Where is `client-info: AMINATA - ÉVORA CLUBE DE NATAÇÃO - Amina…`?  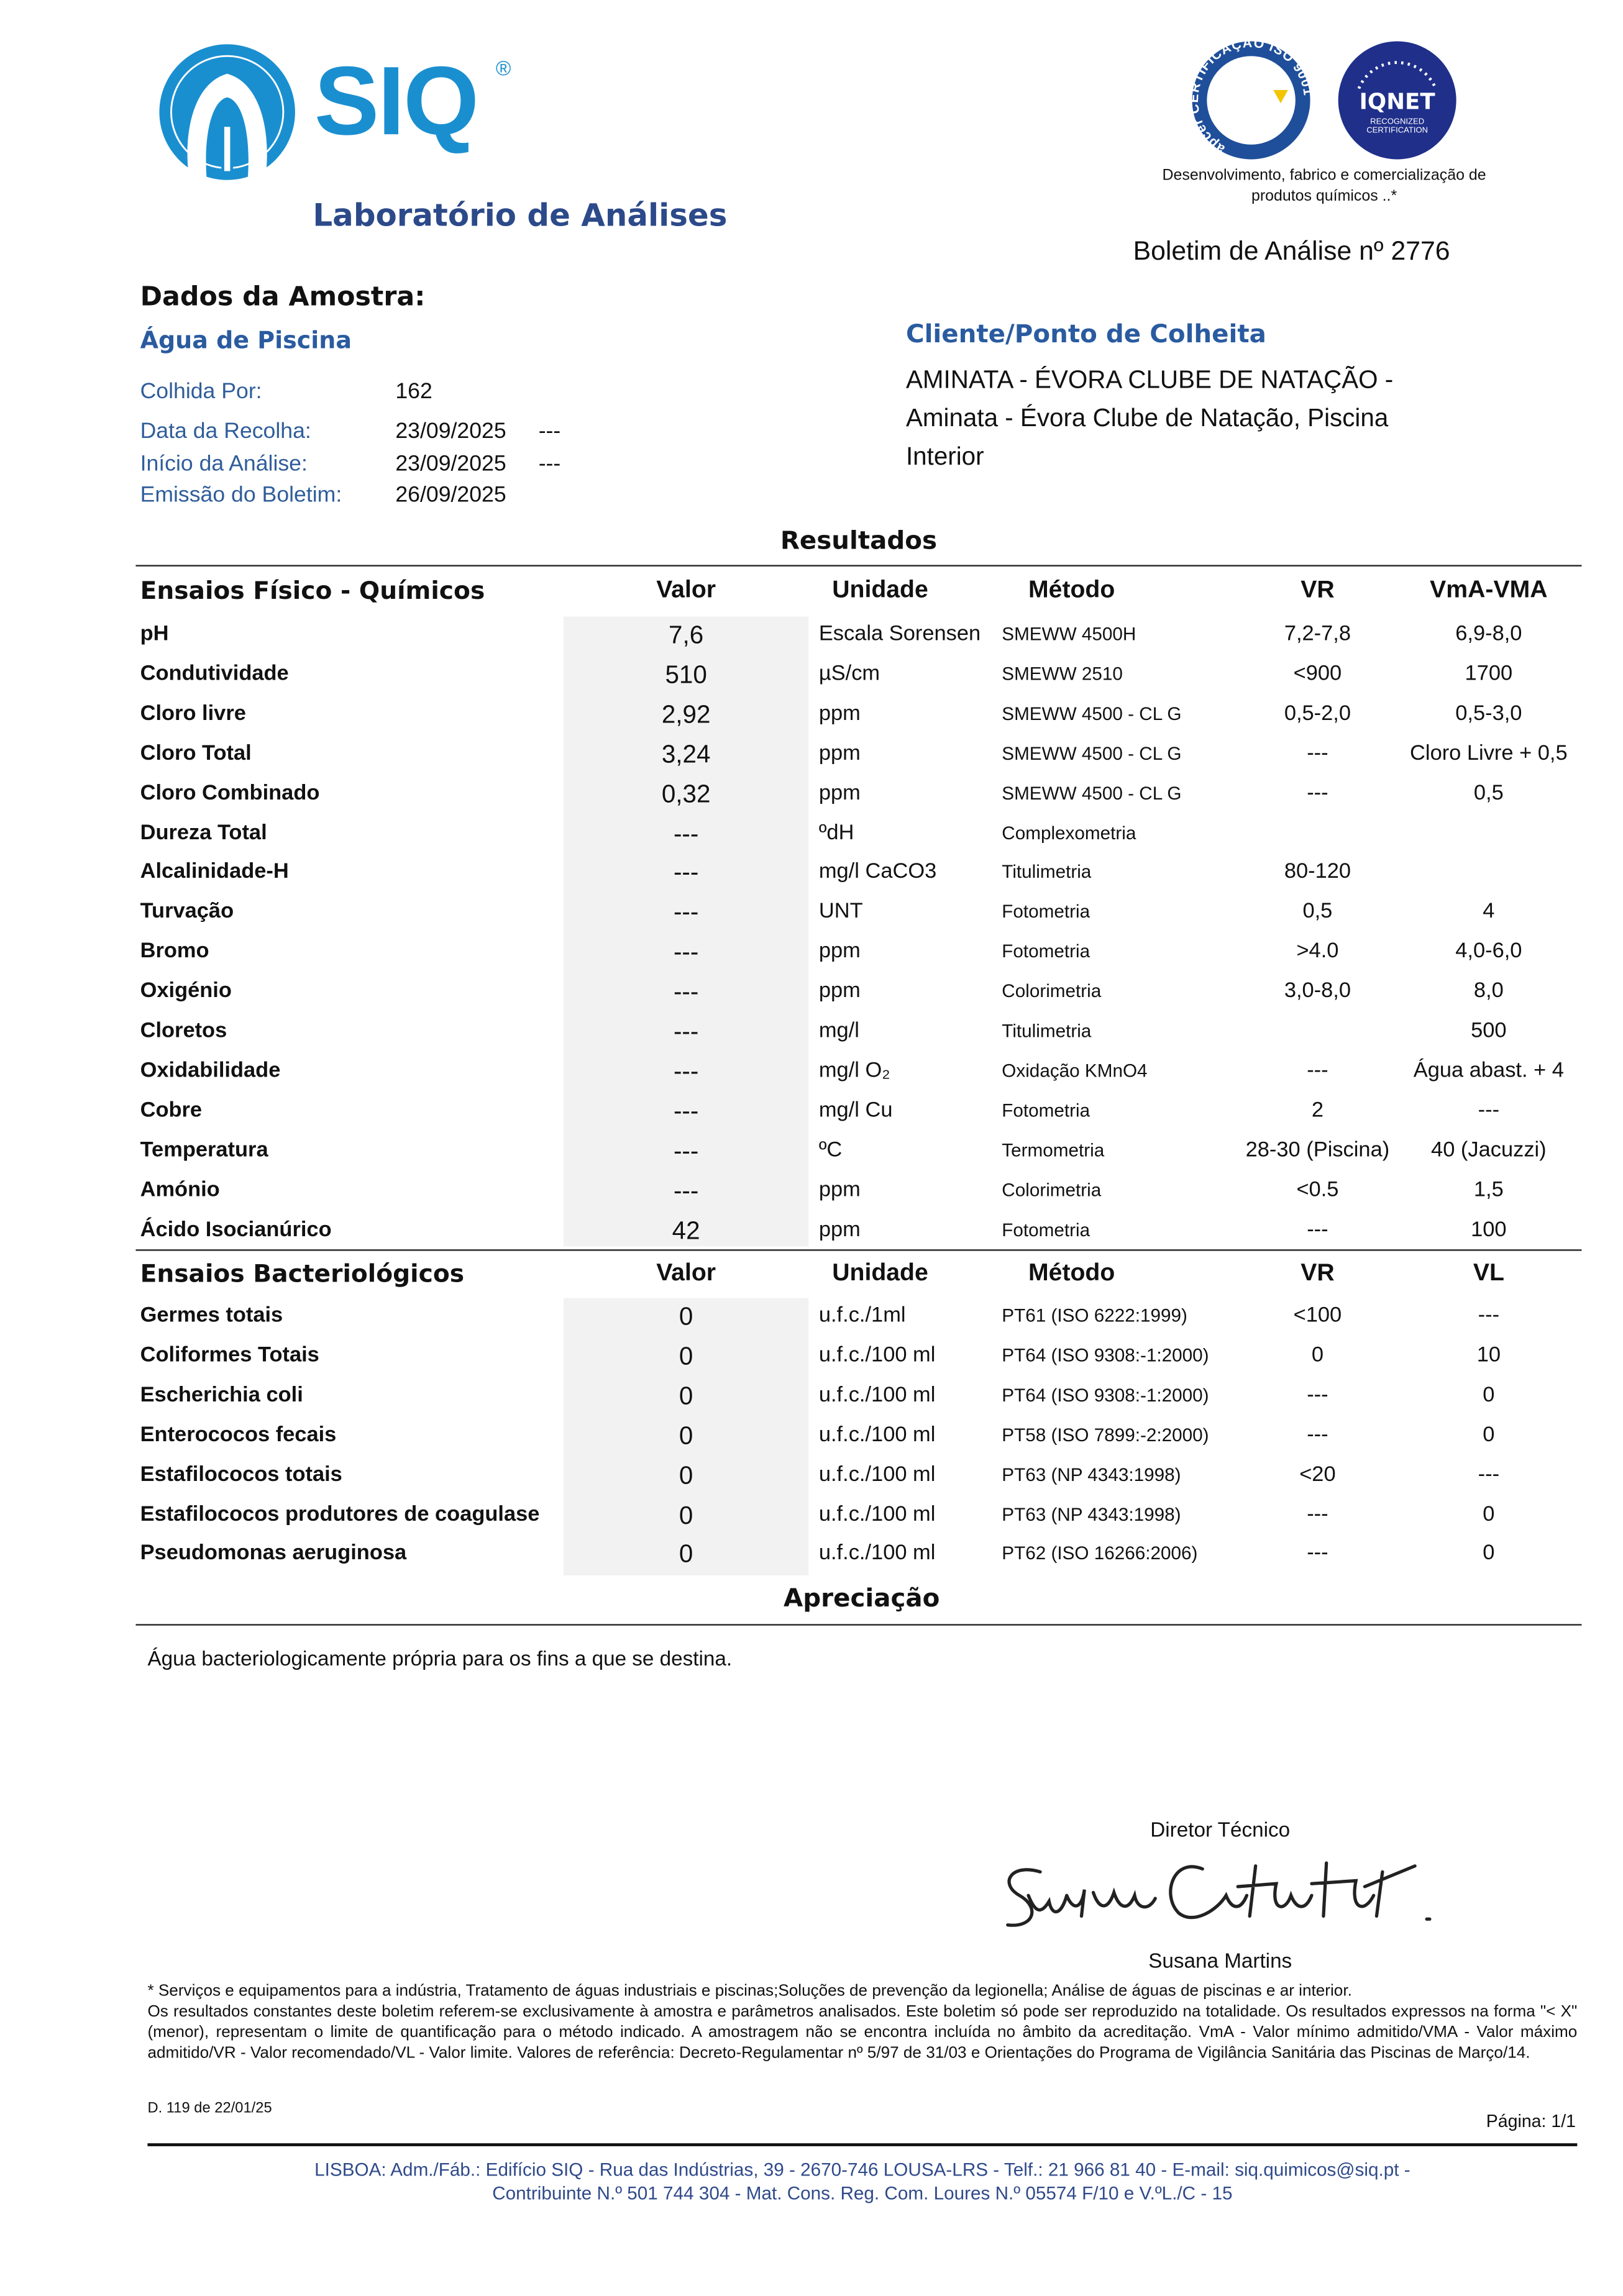 client-info: AMINATA - ÉVORA CLUBE DE NATAÇÃO - Amina… is located at coordinates (1149, 419).